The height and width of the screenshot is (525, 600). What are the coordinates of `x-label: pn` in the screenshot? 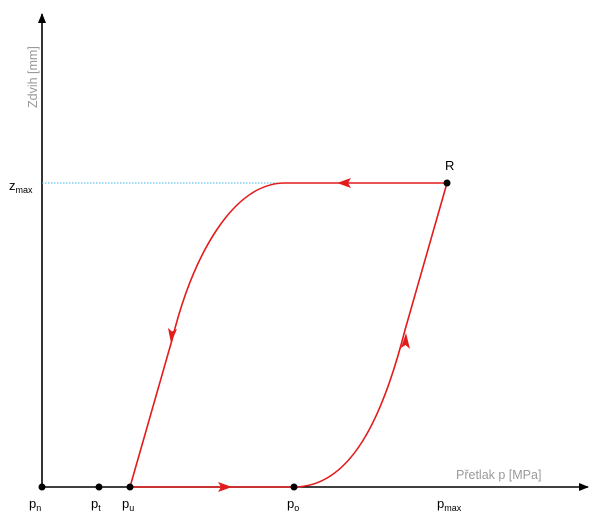 It's located at (35, 504).